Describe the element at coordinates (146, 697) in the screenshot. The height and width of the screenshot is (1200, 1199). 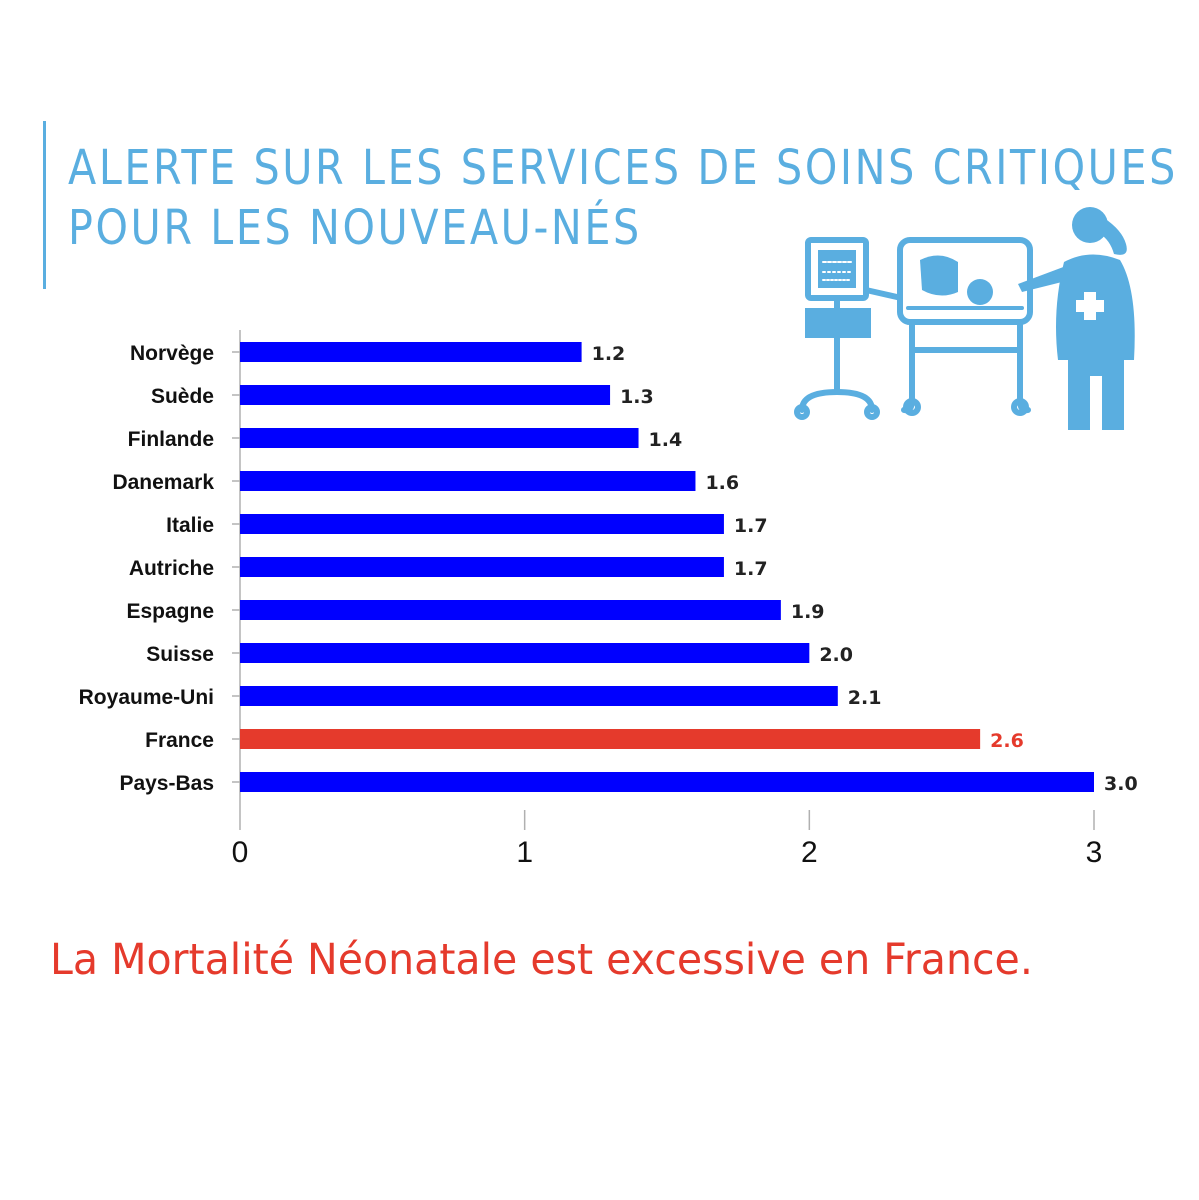
I see `category-label: Royaume-Uni` at that location.